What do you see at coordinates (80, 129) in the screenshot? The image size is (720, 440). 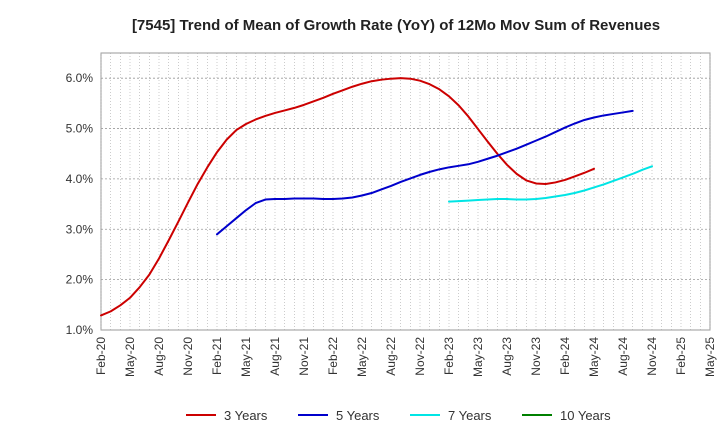 I see `y-tick-label: 5.0%` at bounding box center [80, 129].